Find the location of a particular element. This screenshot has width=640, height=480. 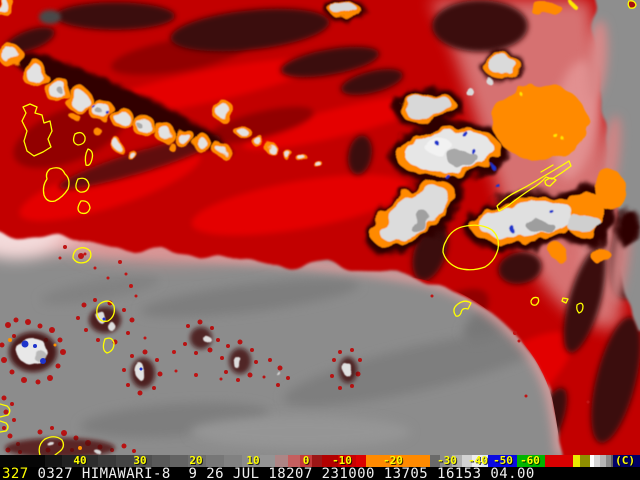

colorbar-unit-label: (C) is located at coordinates (625, 460).